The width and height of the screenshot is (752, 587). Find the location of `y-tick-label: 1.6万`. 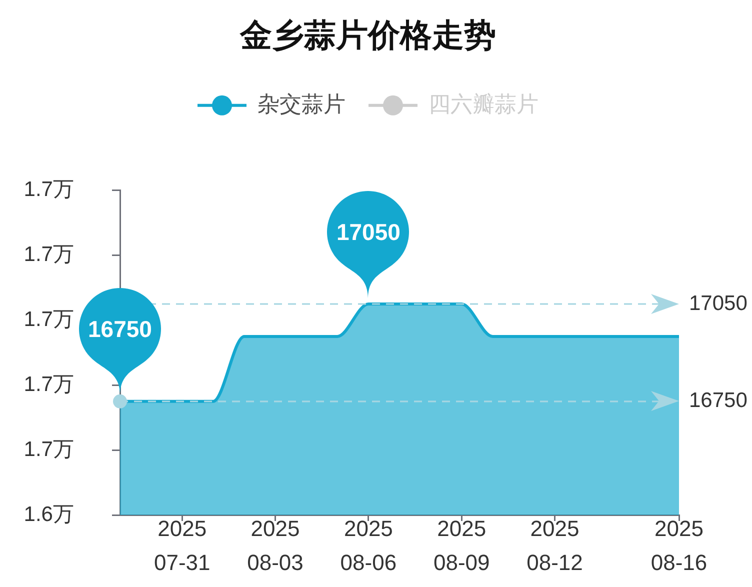

y-tick-label: 1.6万 is located at coordinates (49, 514).